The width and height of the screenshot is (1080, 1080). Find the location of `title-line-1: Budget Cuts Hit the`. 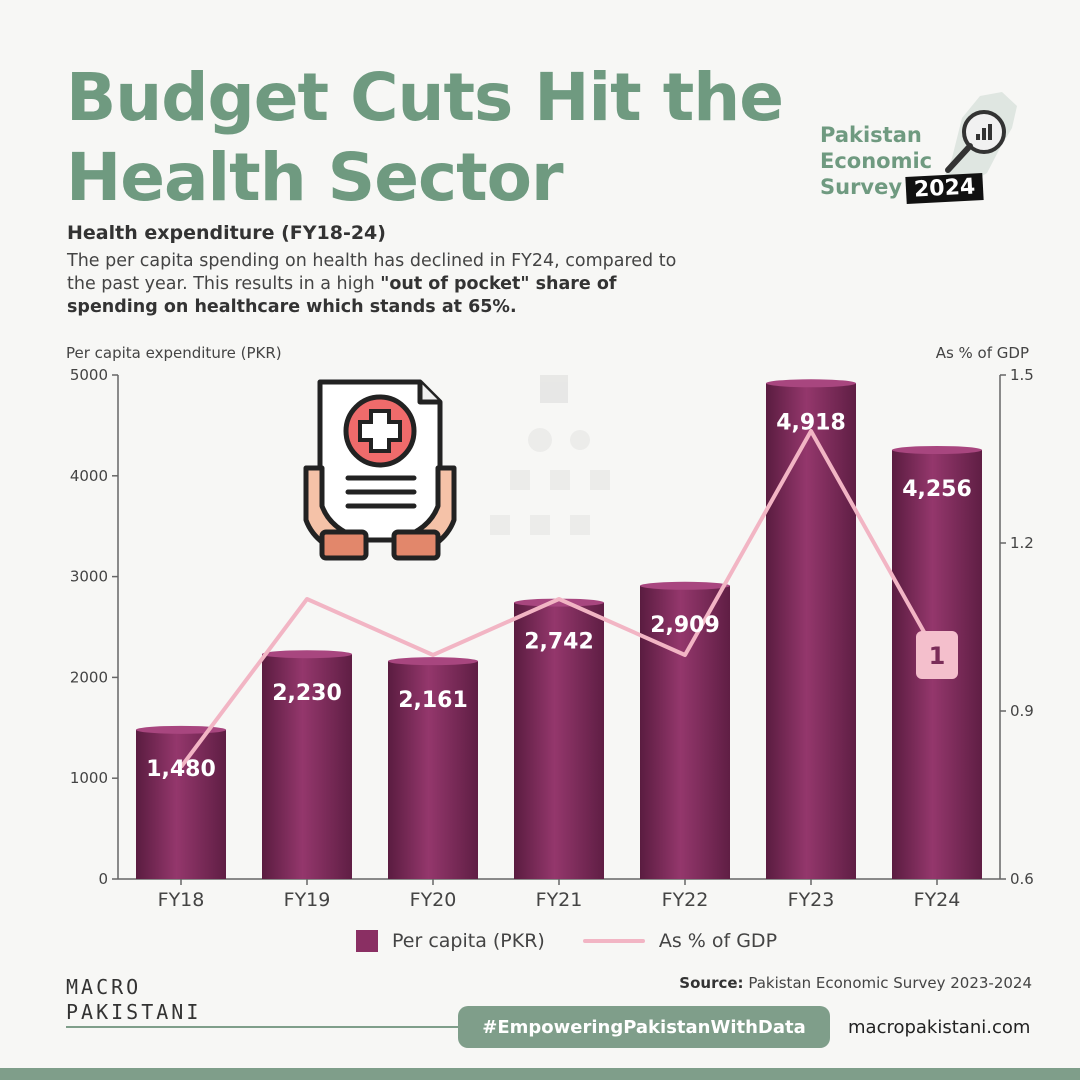

title-line-1: Budget Cuts Hit the is located at coordinates (425, 97).